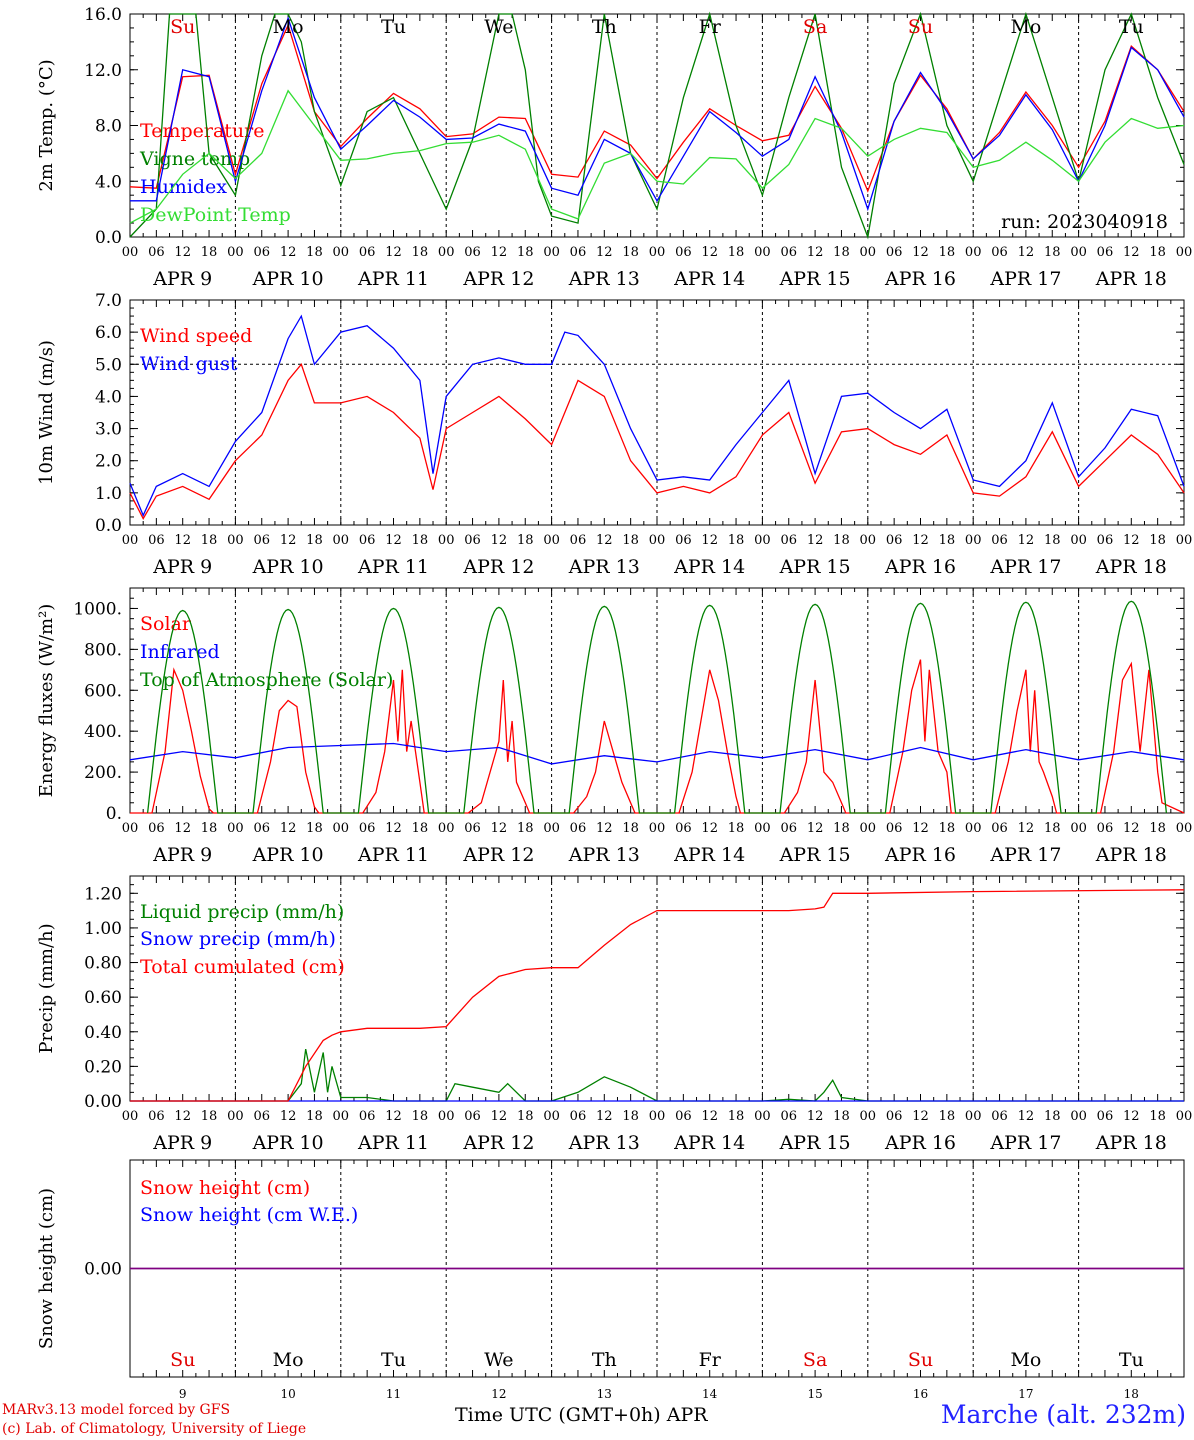 This screenshot has width=1194, height=1440. I want to click on series-line-humidex, so click(657, 114).